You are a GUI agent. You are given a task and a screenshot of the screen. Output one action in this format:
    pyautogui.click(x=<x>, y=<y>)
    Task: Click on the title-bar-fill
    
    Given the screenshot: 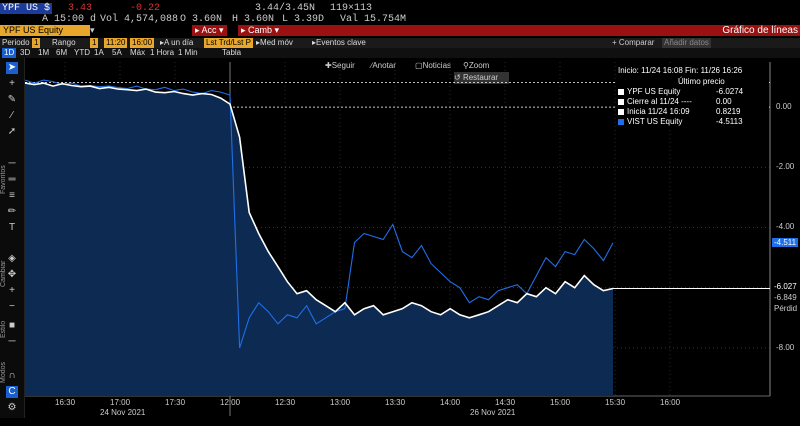 What is the action you would take?
    pyautogui.click(x=541, y=30)
    